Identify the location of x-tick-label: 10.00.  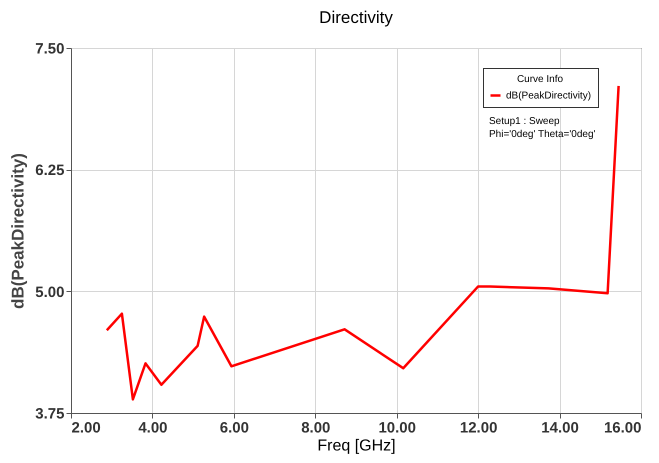
(397, 428).